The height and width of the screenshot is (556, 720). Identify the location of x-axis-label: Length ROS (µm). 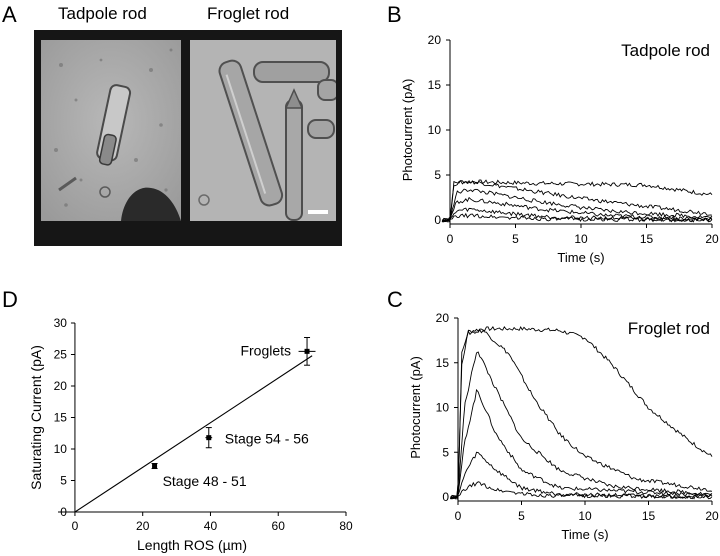
(192, 545).